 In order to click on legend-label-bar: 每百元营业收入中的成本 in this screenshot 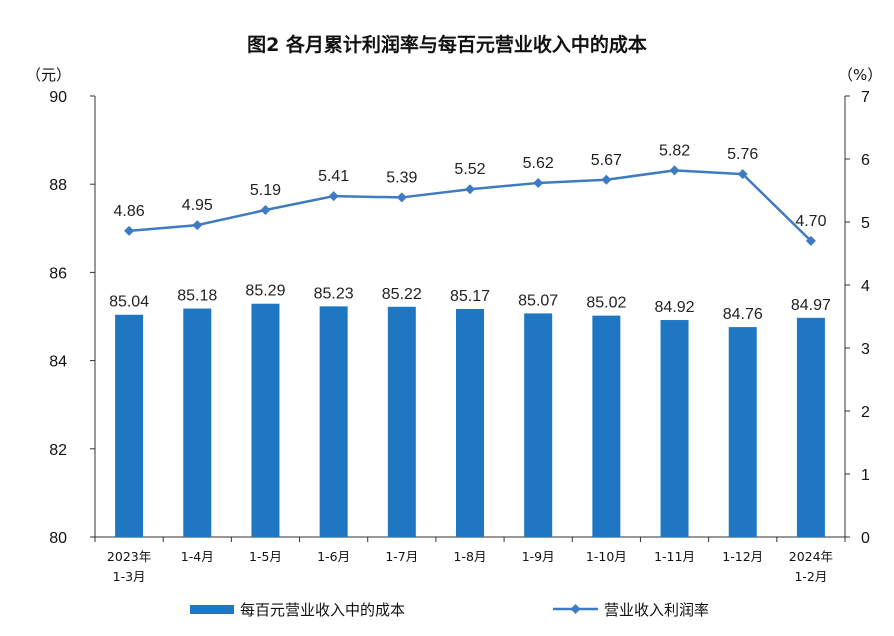, I will do `click(322, 610)`.